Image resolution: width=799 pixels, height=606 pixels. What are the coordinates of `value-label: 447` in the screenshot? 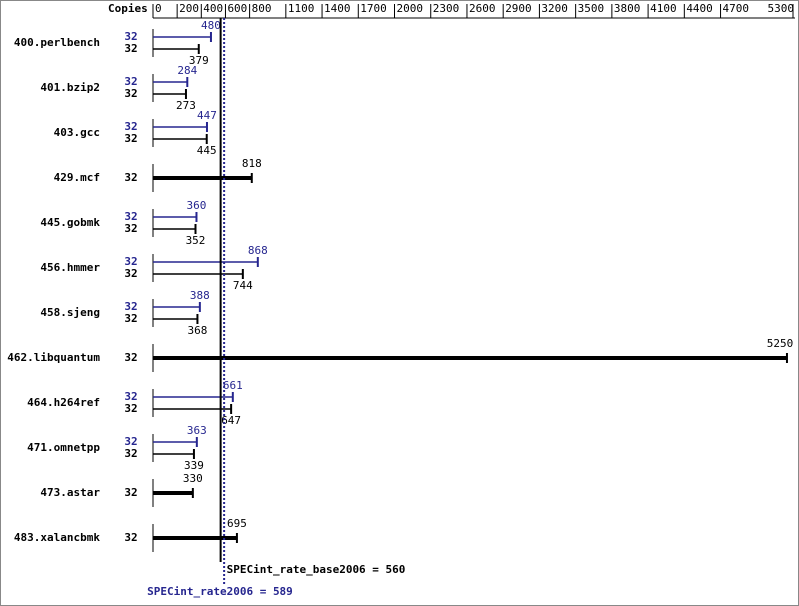 It's located at (207, 115).